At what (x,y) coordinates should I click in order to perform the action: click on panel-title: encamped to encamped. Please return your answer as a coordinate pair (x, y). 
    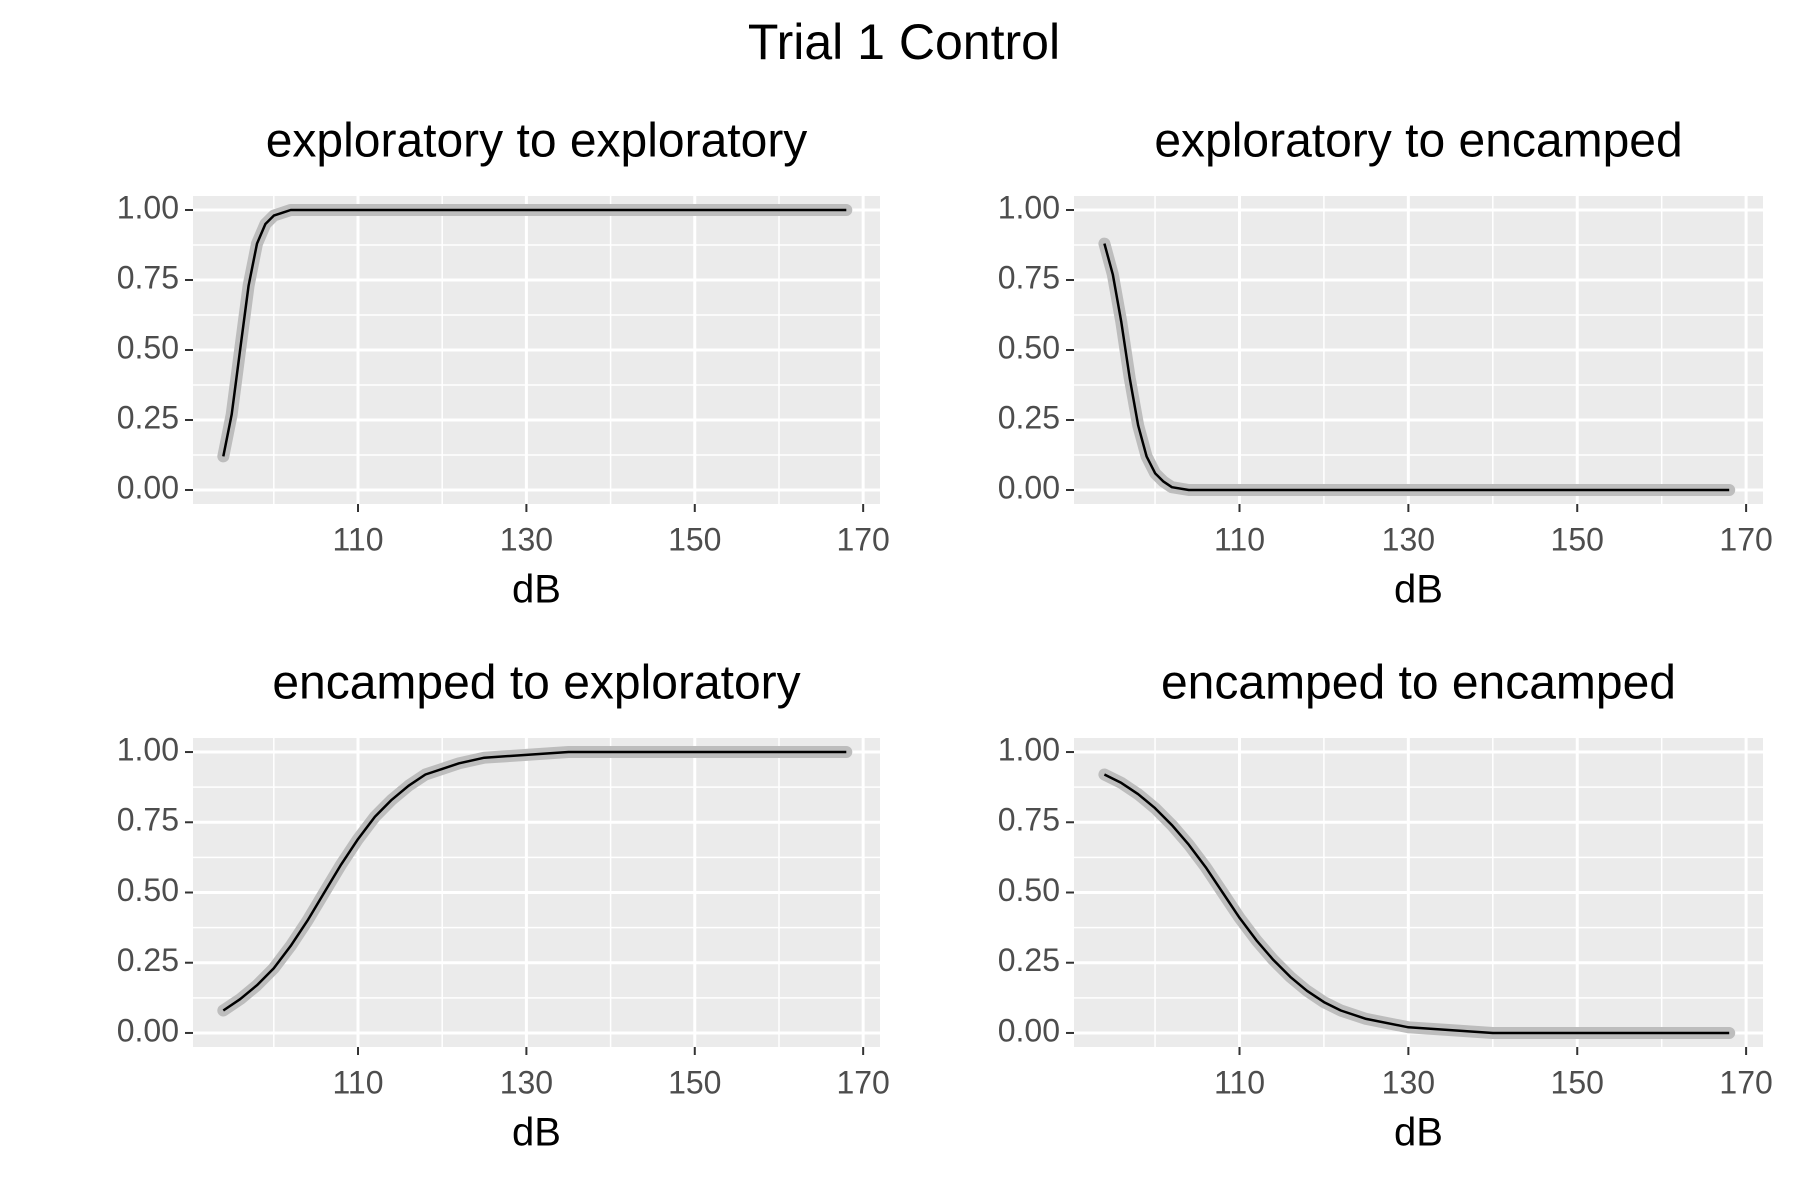
    Looking at the image, I should click on (1418, 683).